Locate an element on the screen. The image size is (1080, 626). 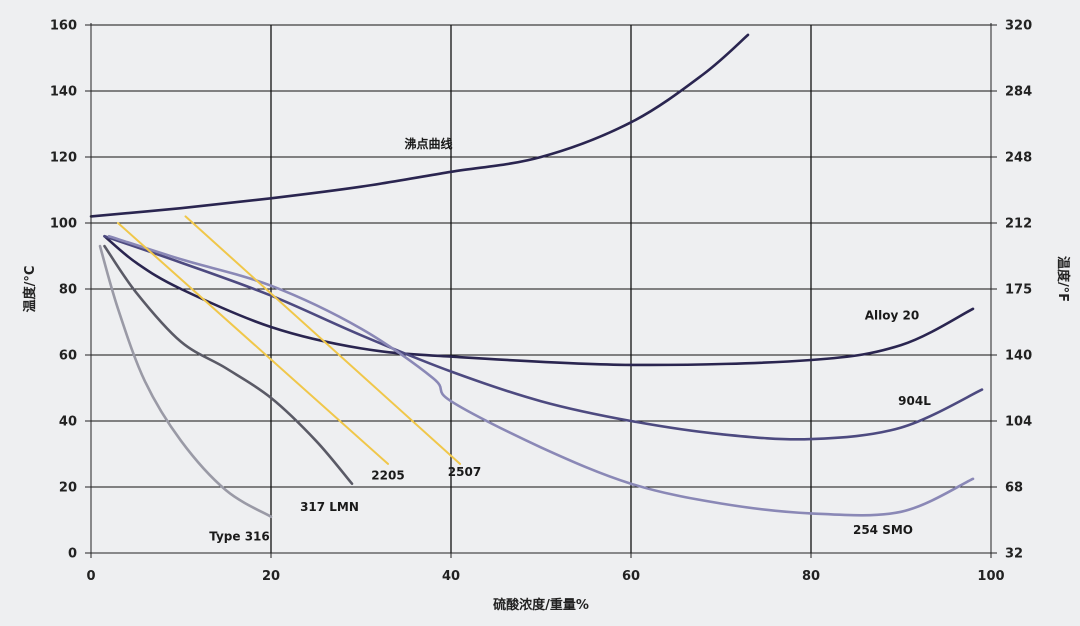
y-tick-label-left: 120 is located at coordinates (63, 158).